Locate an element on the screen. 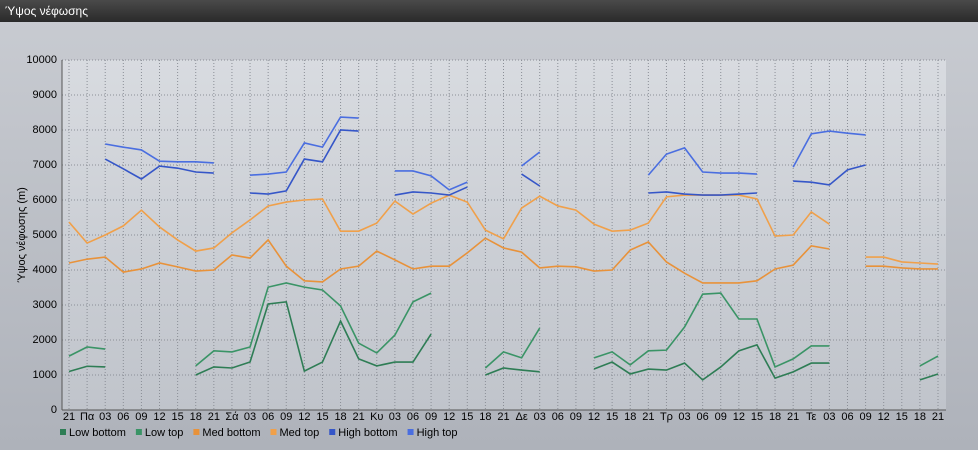 Image resolution: width=978 pixels, height=450 pixels. legend-label: Med bottom is located at coordinates (231, 433).